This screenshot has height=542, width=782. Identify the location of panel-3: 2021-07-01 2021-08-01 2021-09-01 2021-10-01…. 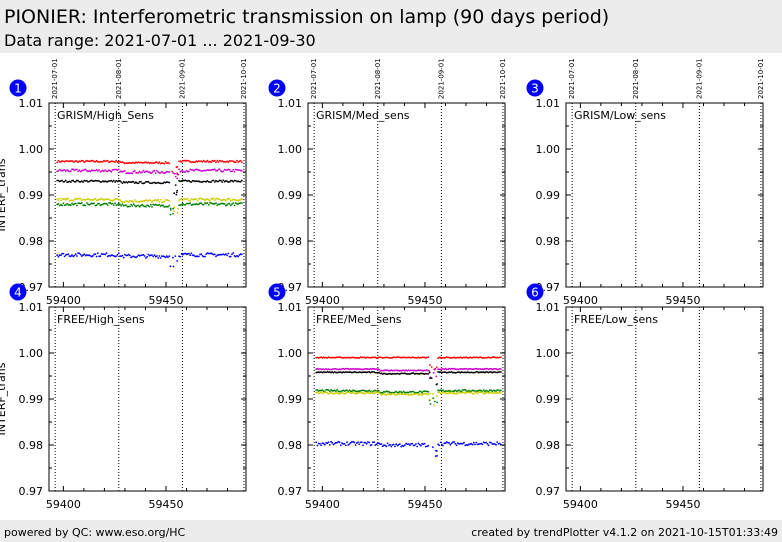
(645, 182).